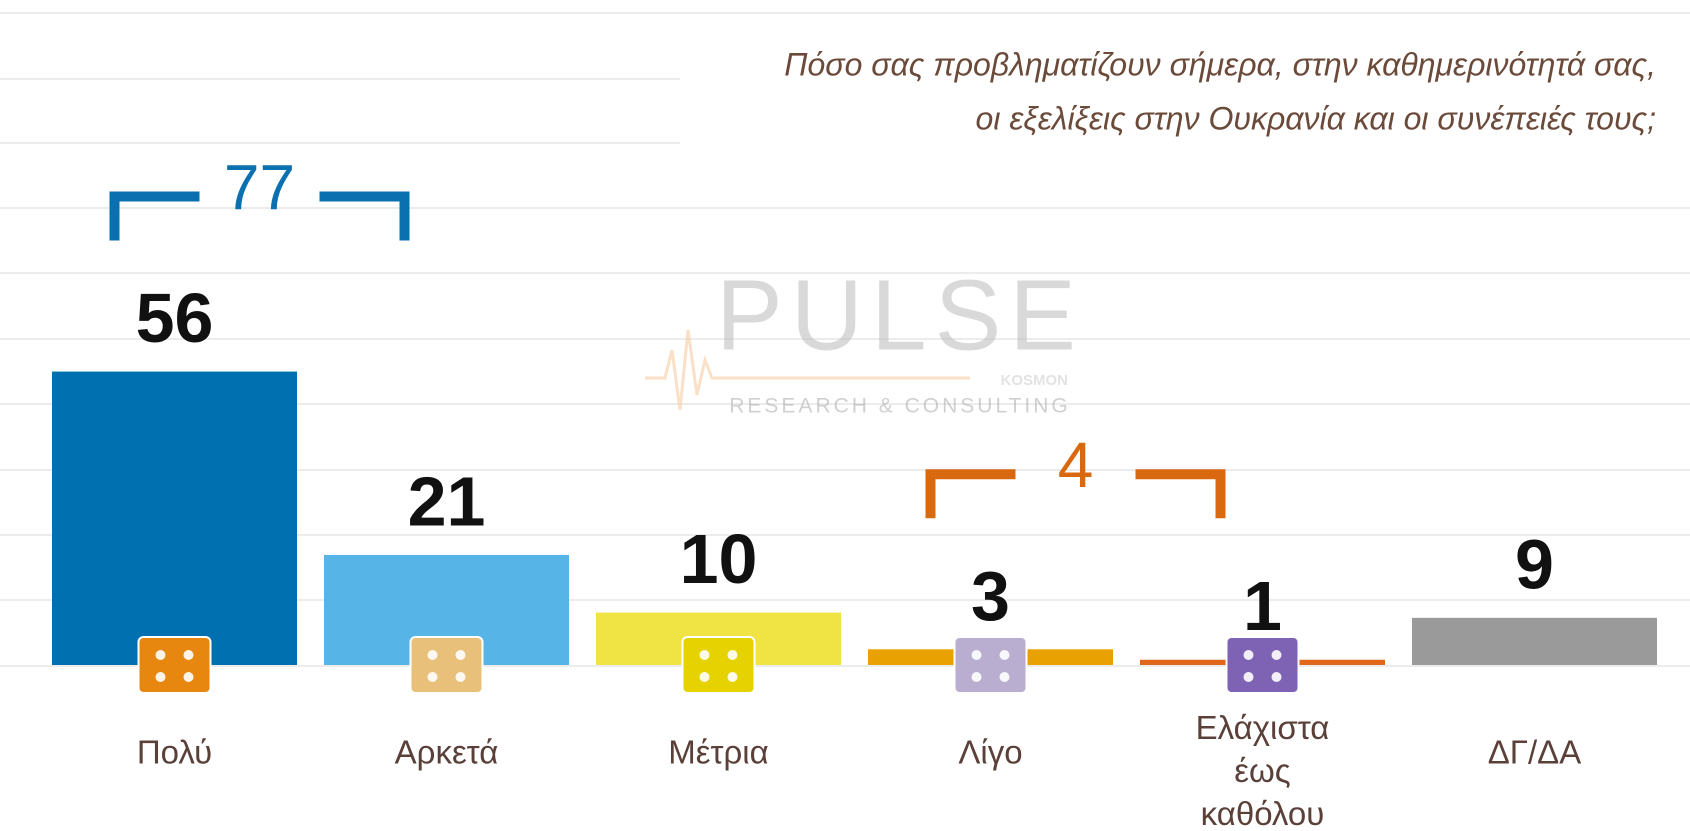 The image size is (1690, 831). I want to click on x-tick-label: Λίγο, so click(990, 752).